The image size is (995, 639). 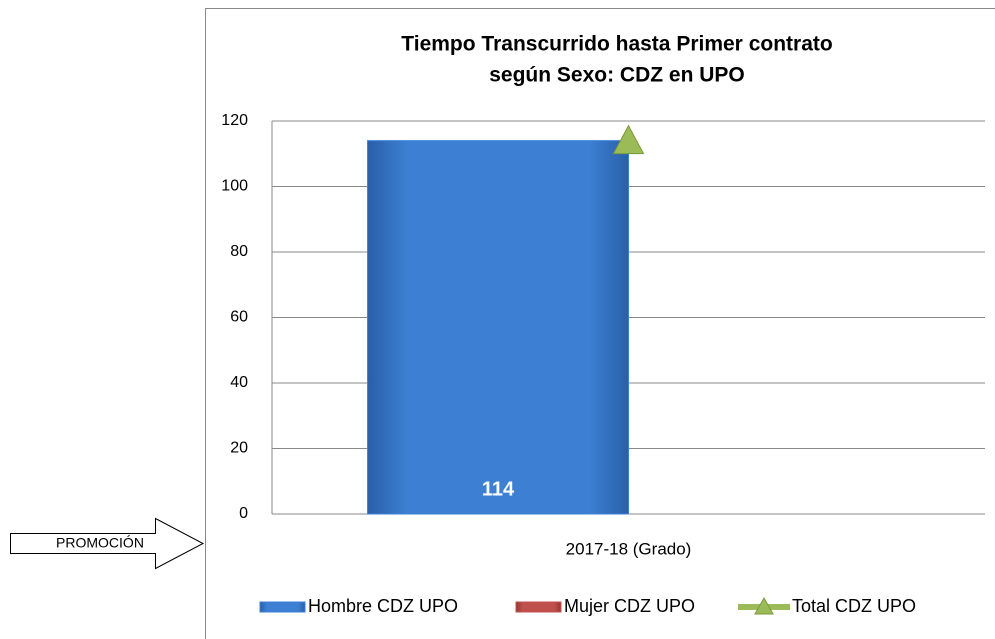 I want to click on legend-label: Total CDZ UPO, so click(x=854, y=606).